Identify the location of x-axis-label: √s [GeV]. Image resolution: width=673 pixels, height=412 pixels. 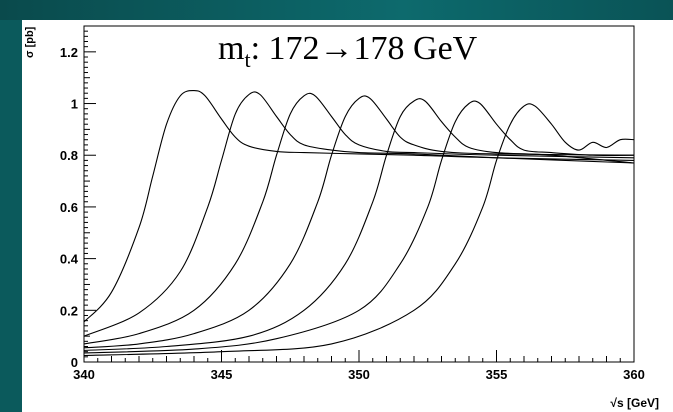
(634, 403).